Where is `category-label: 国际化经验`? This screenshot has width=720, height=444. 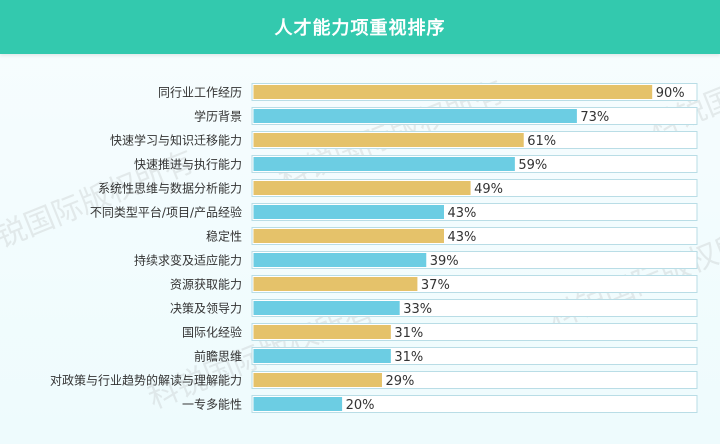 category-label: 国际化经验 is located at coordinates (212, 332).